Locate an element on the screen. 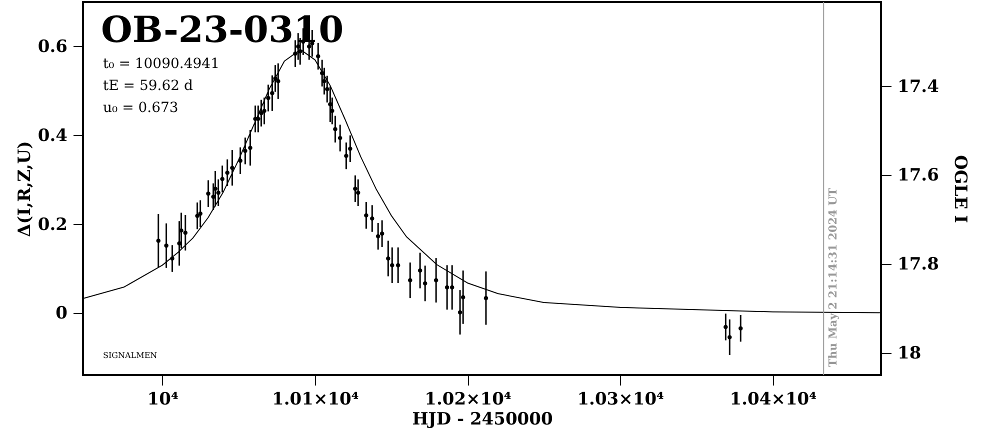  x-tick-label: 10⁴ is located at coordinates (162, 400).